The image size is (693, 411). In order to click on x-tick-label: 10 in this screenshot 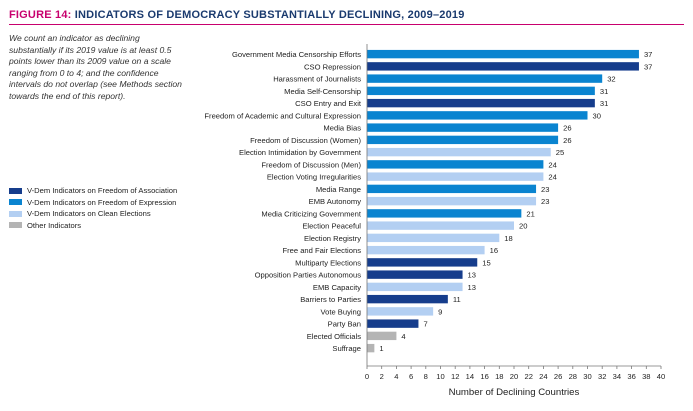, I will do `click(440, 376)`.